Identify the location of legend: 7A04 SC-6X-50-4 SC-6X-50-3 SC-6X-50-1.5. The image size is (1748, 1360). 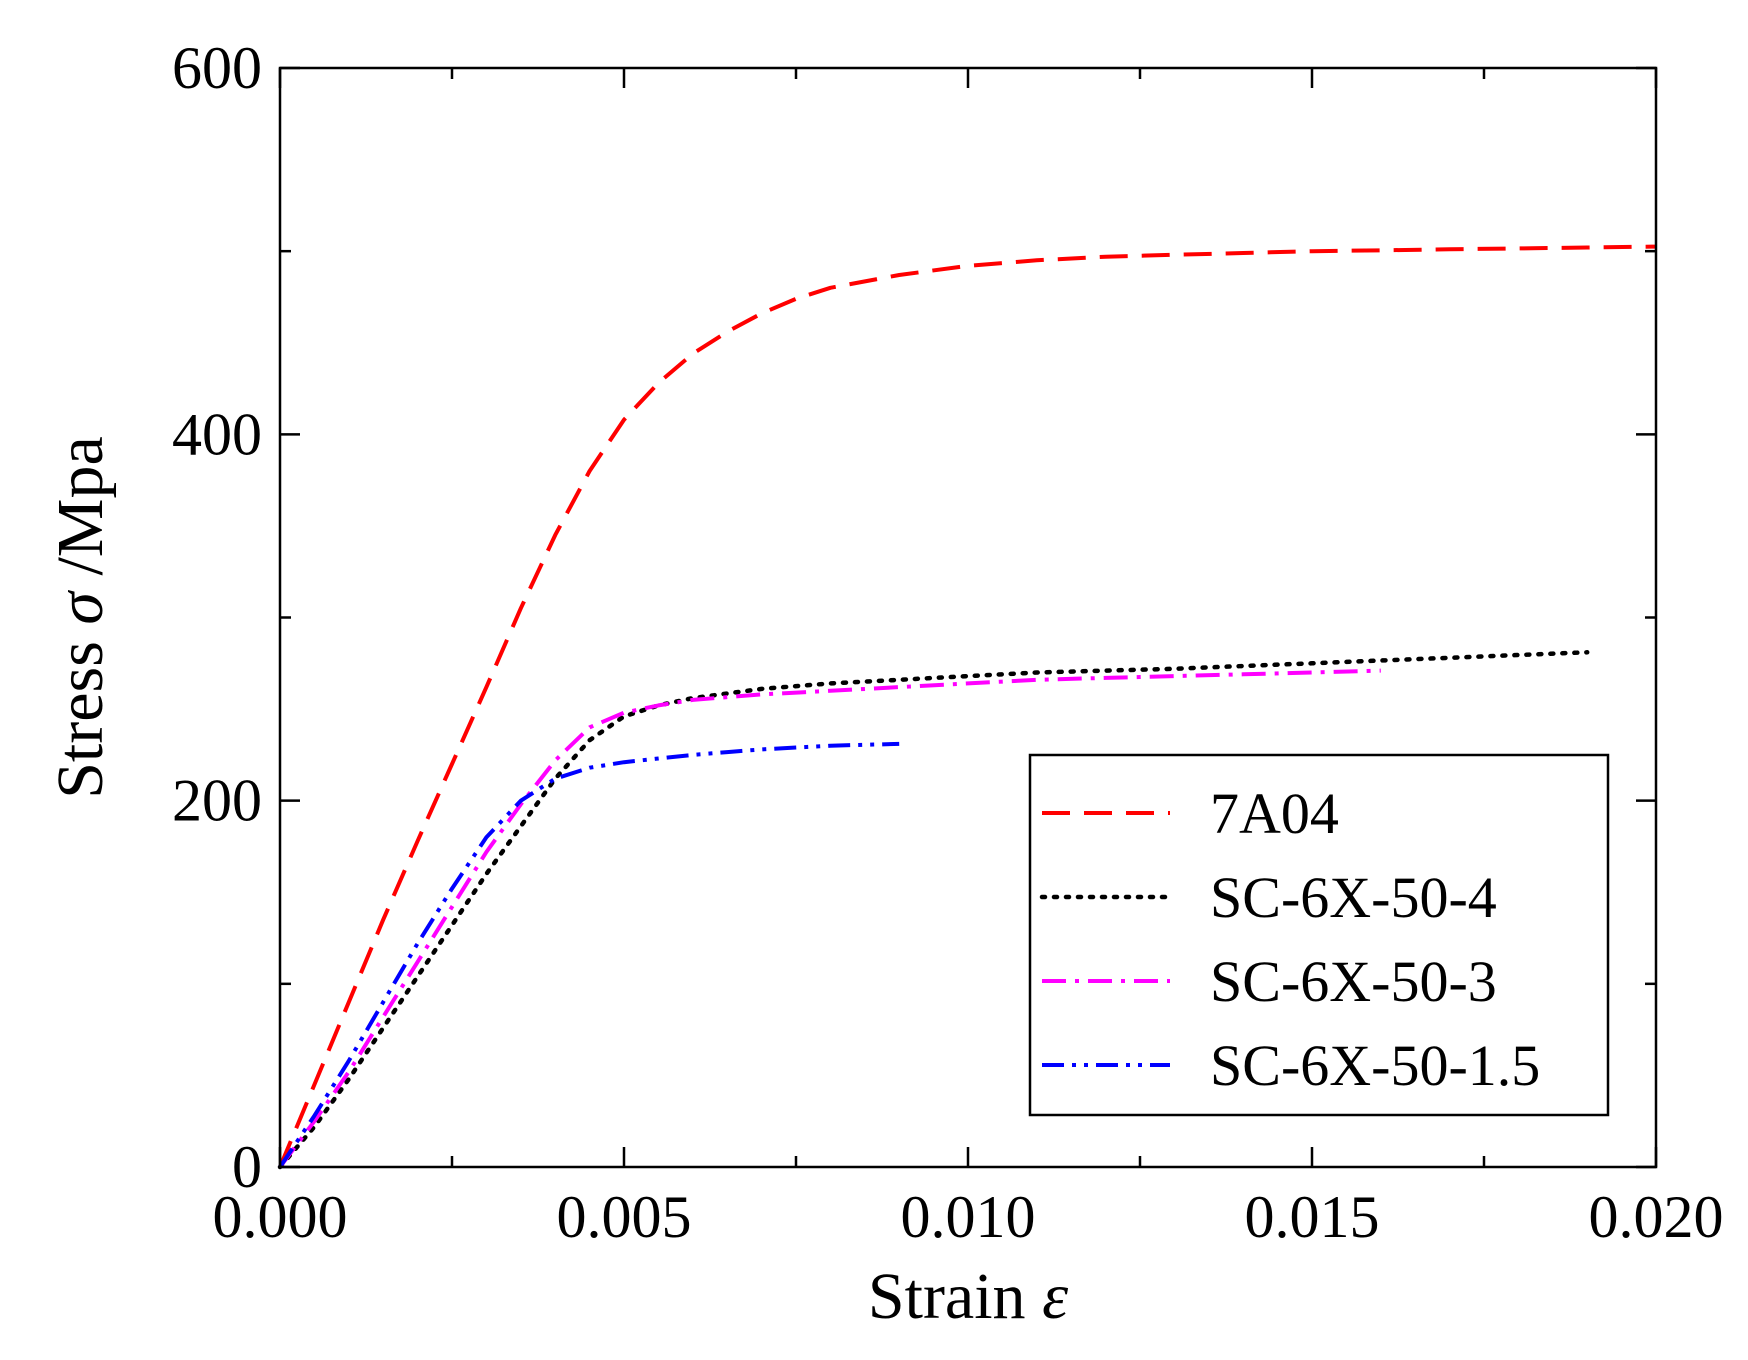
(1319, 935).